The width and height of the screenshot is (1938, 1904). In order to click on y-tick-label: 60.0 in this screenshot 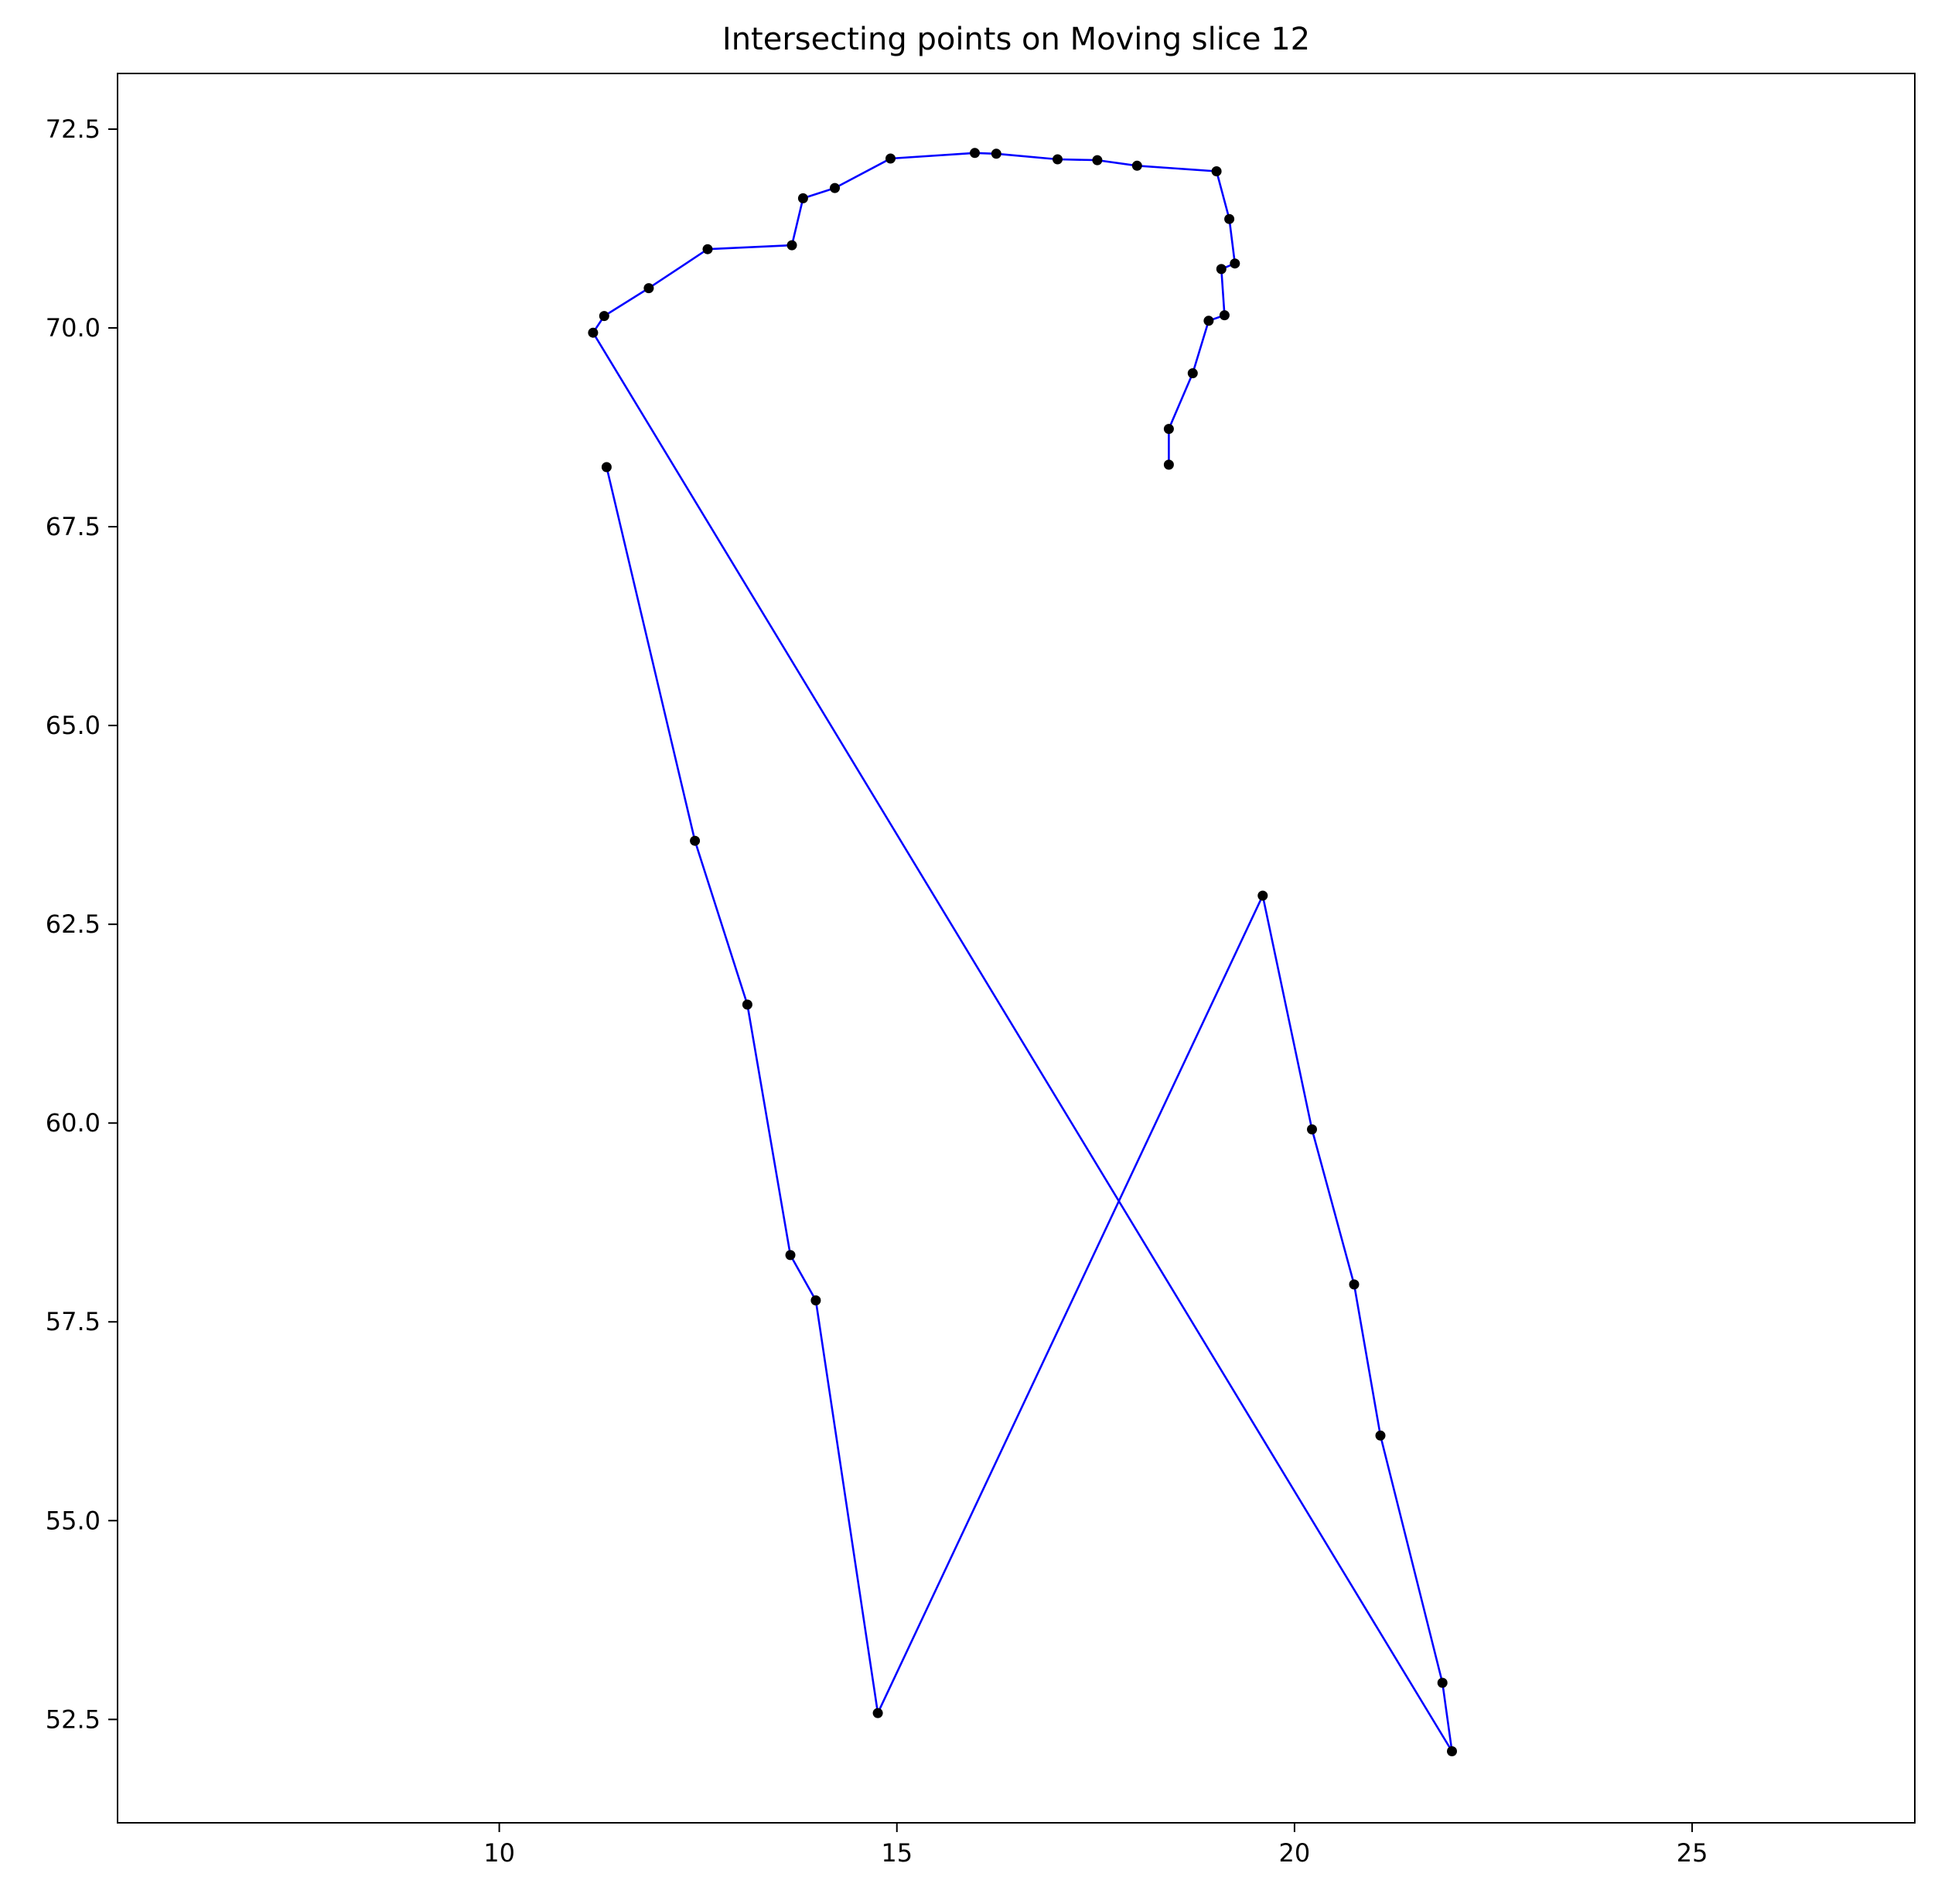, I will do `click(73, 1123)`.